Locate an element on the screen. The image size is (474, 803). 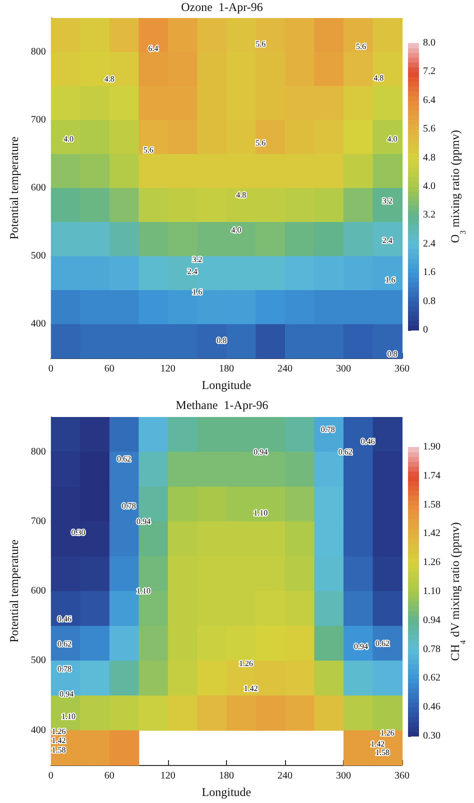
color-bar-label: 6.4 is located at coordinates (429, 100).